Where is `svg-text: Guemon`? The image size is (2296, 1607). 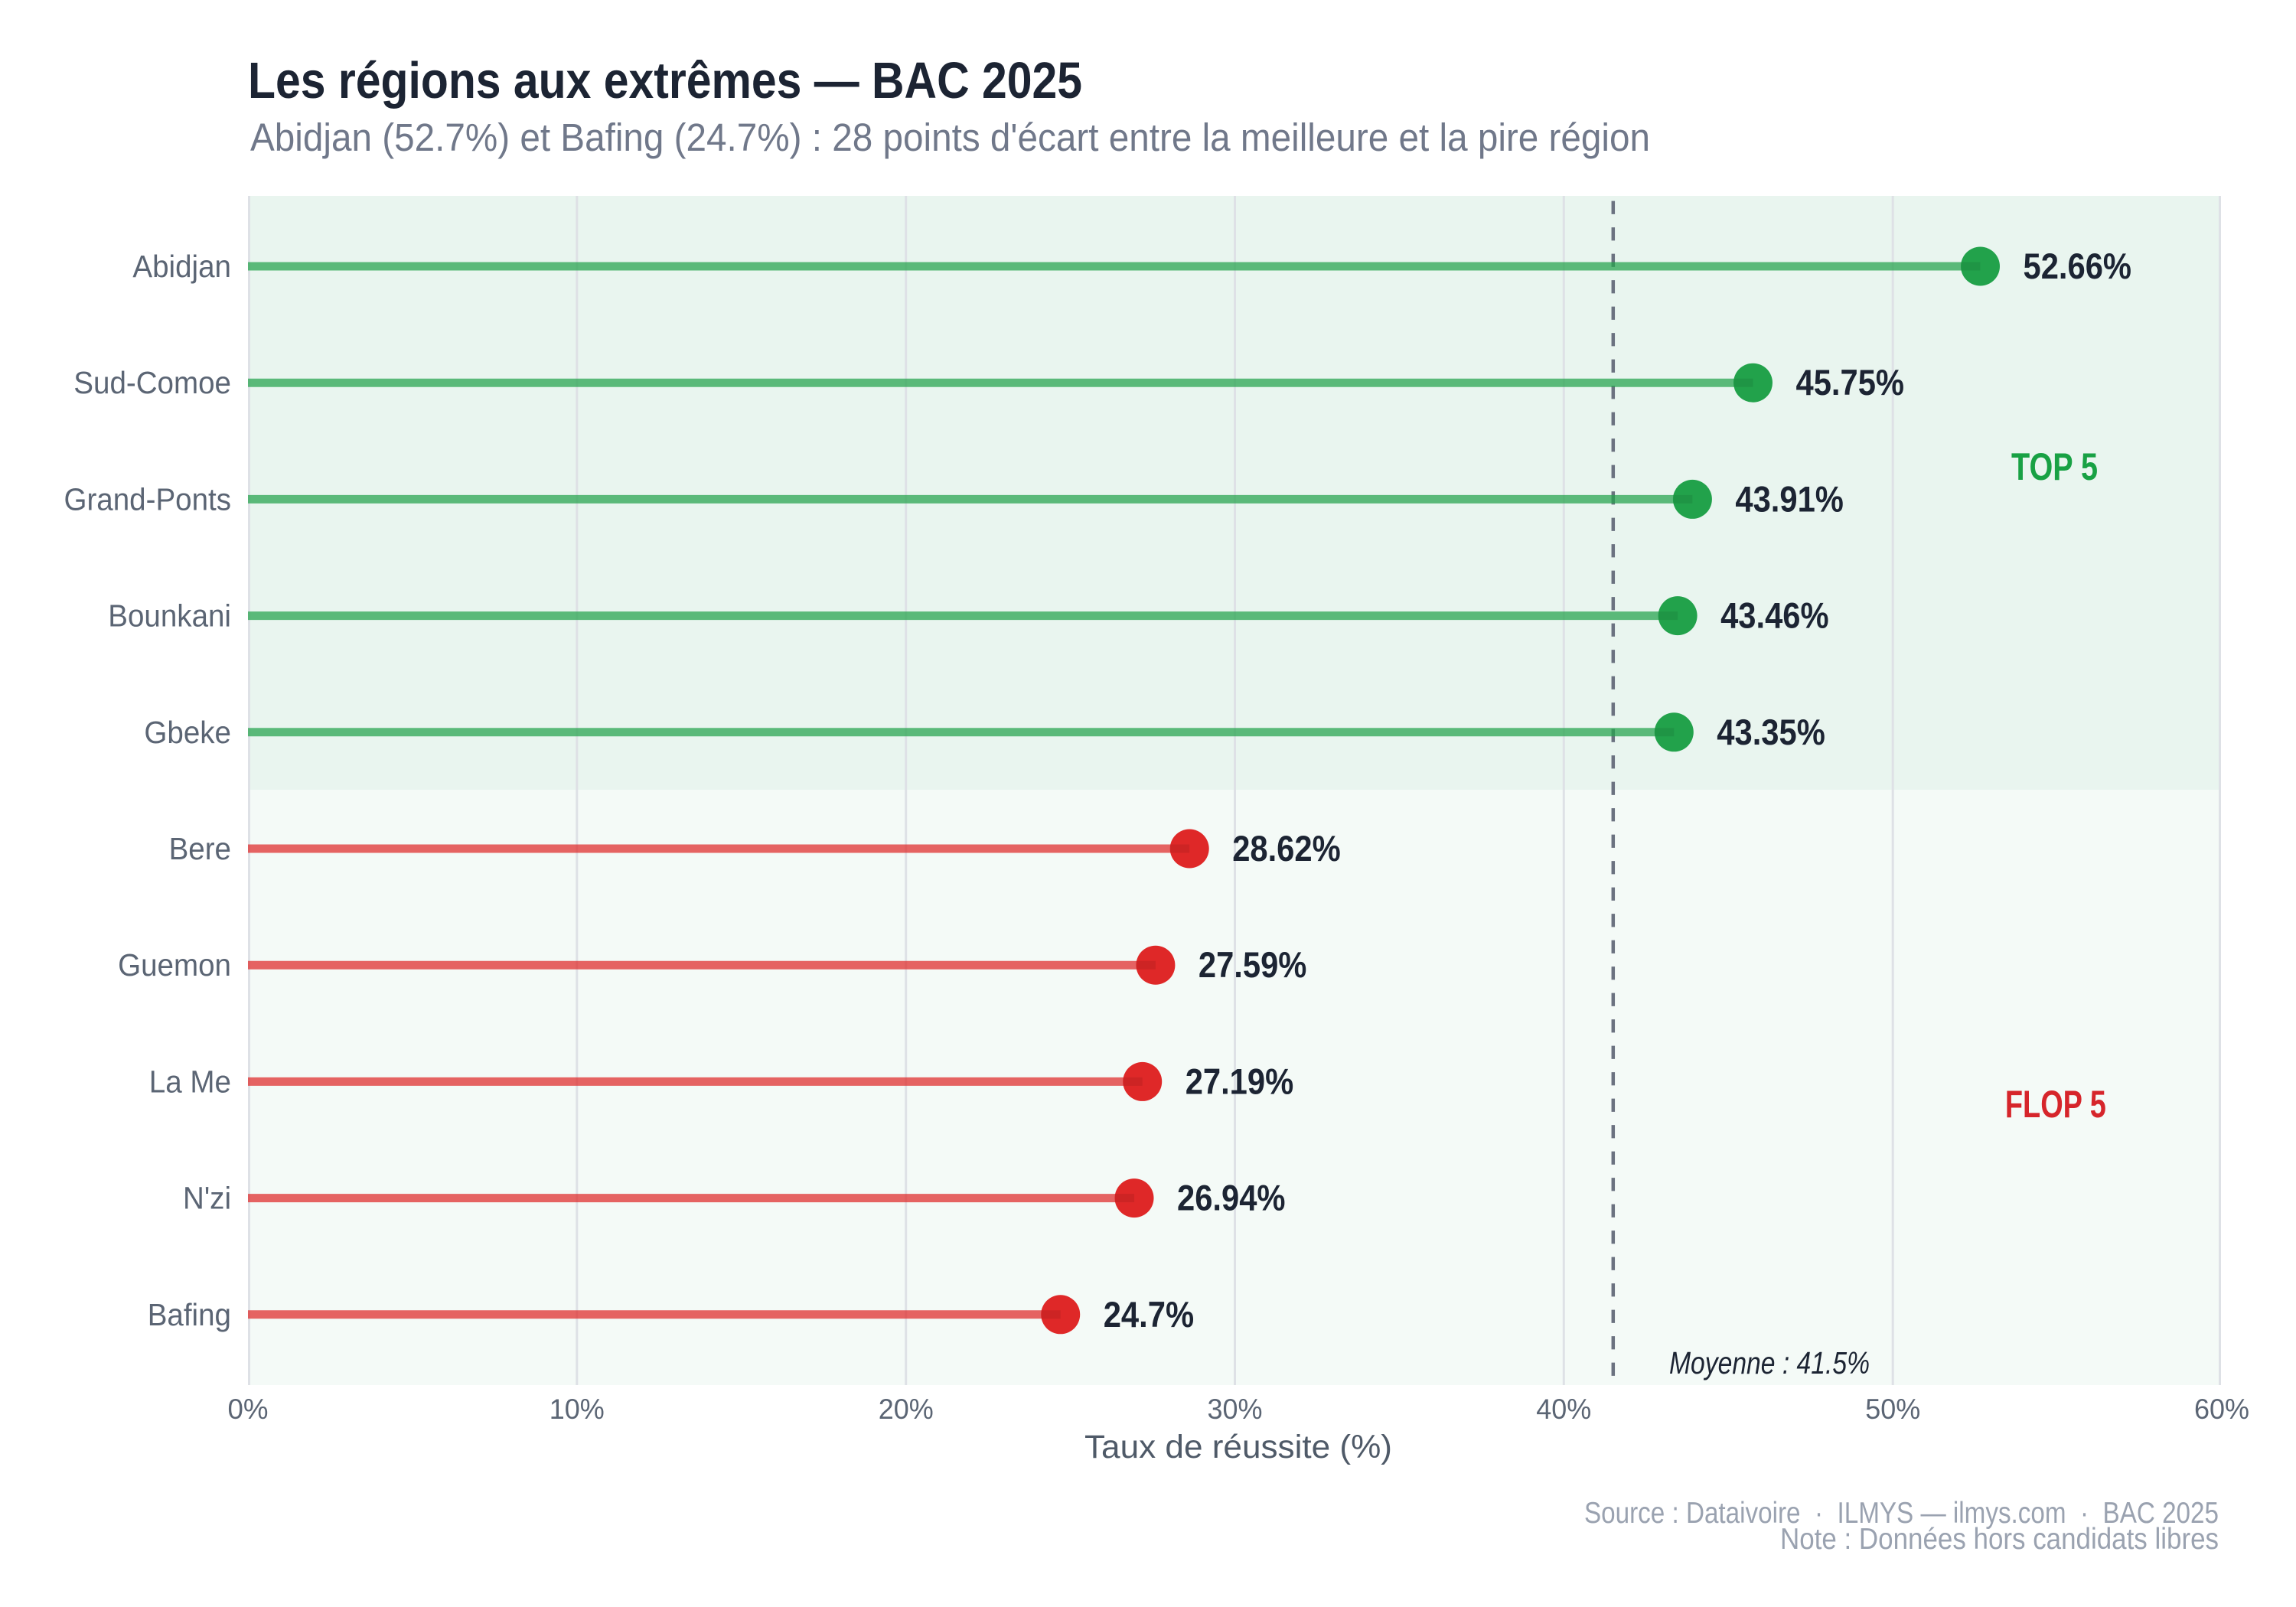 svg-text: Guemon is located at coordinates (174, 965).